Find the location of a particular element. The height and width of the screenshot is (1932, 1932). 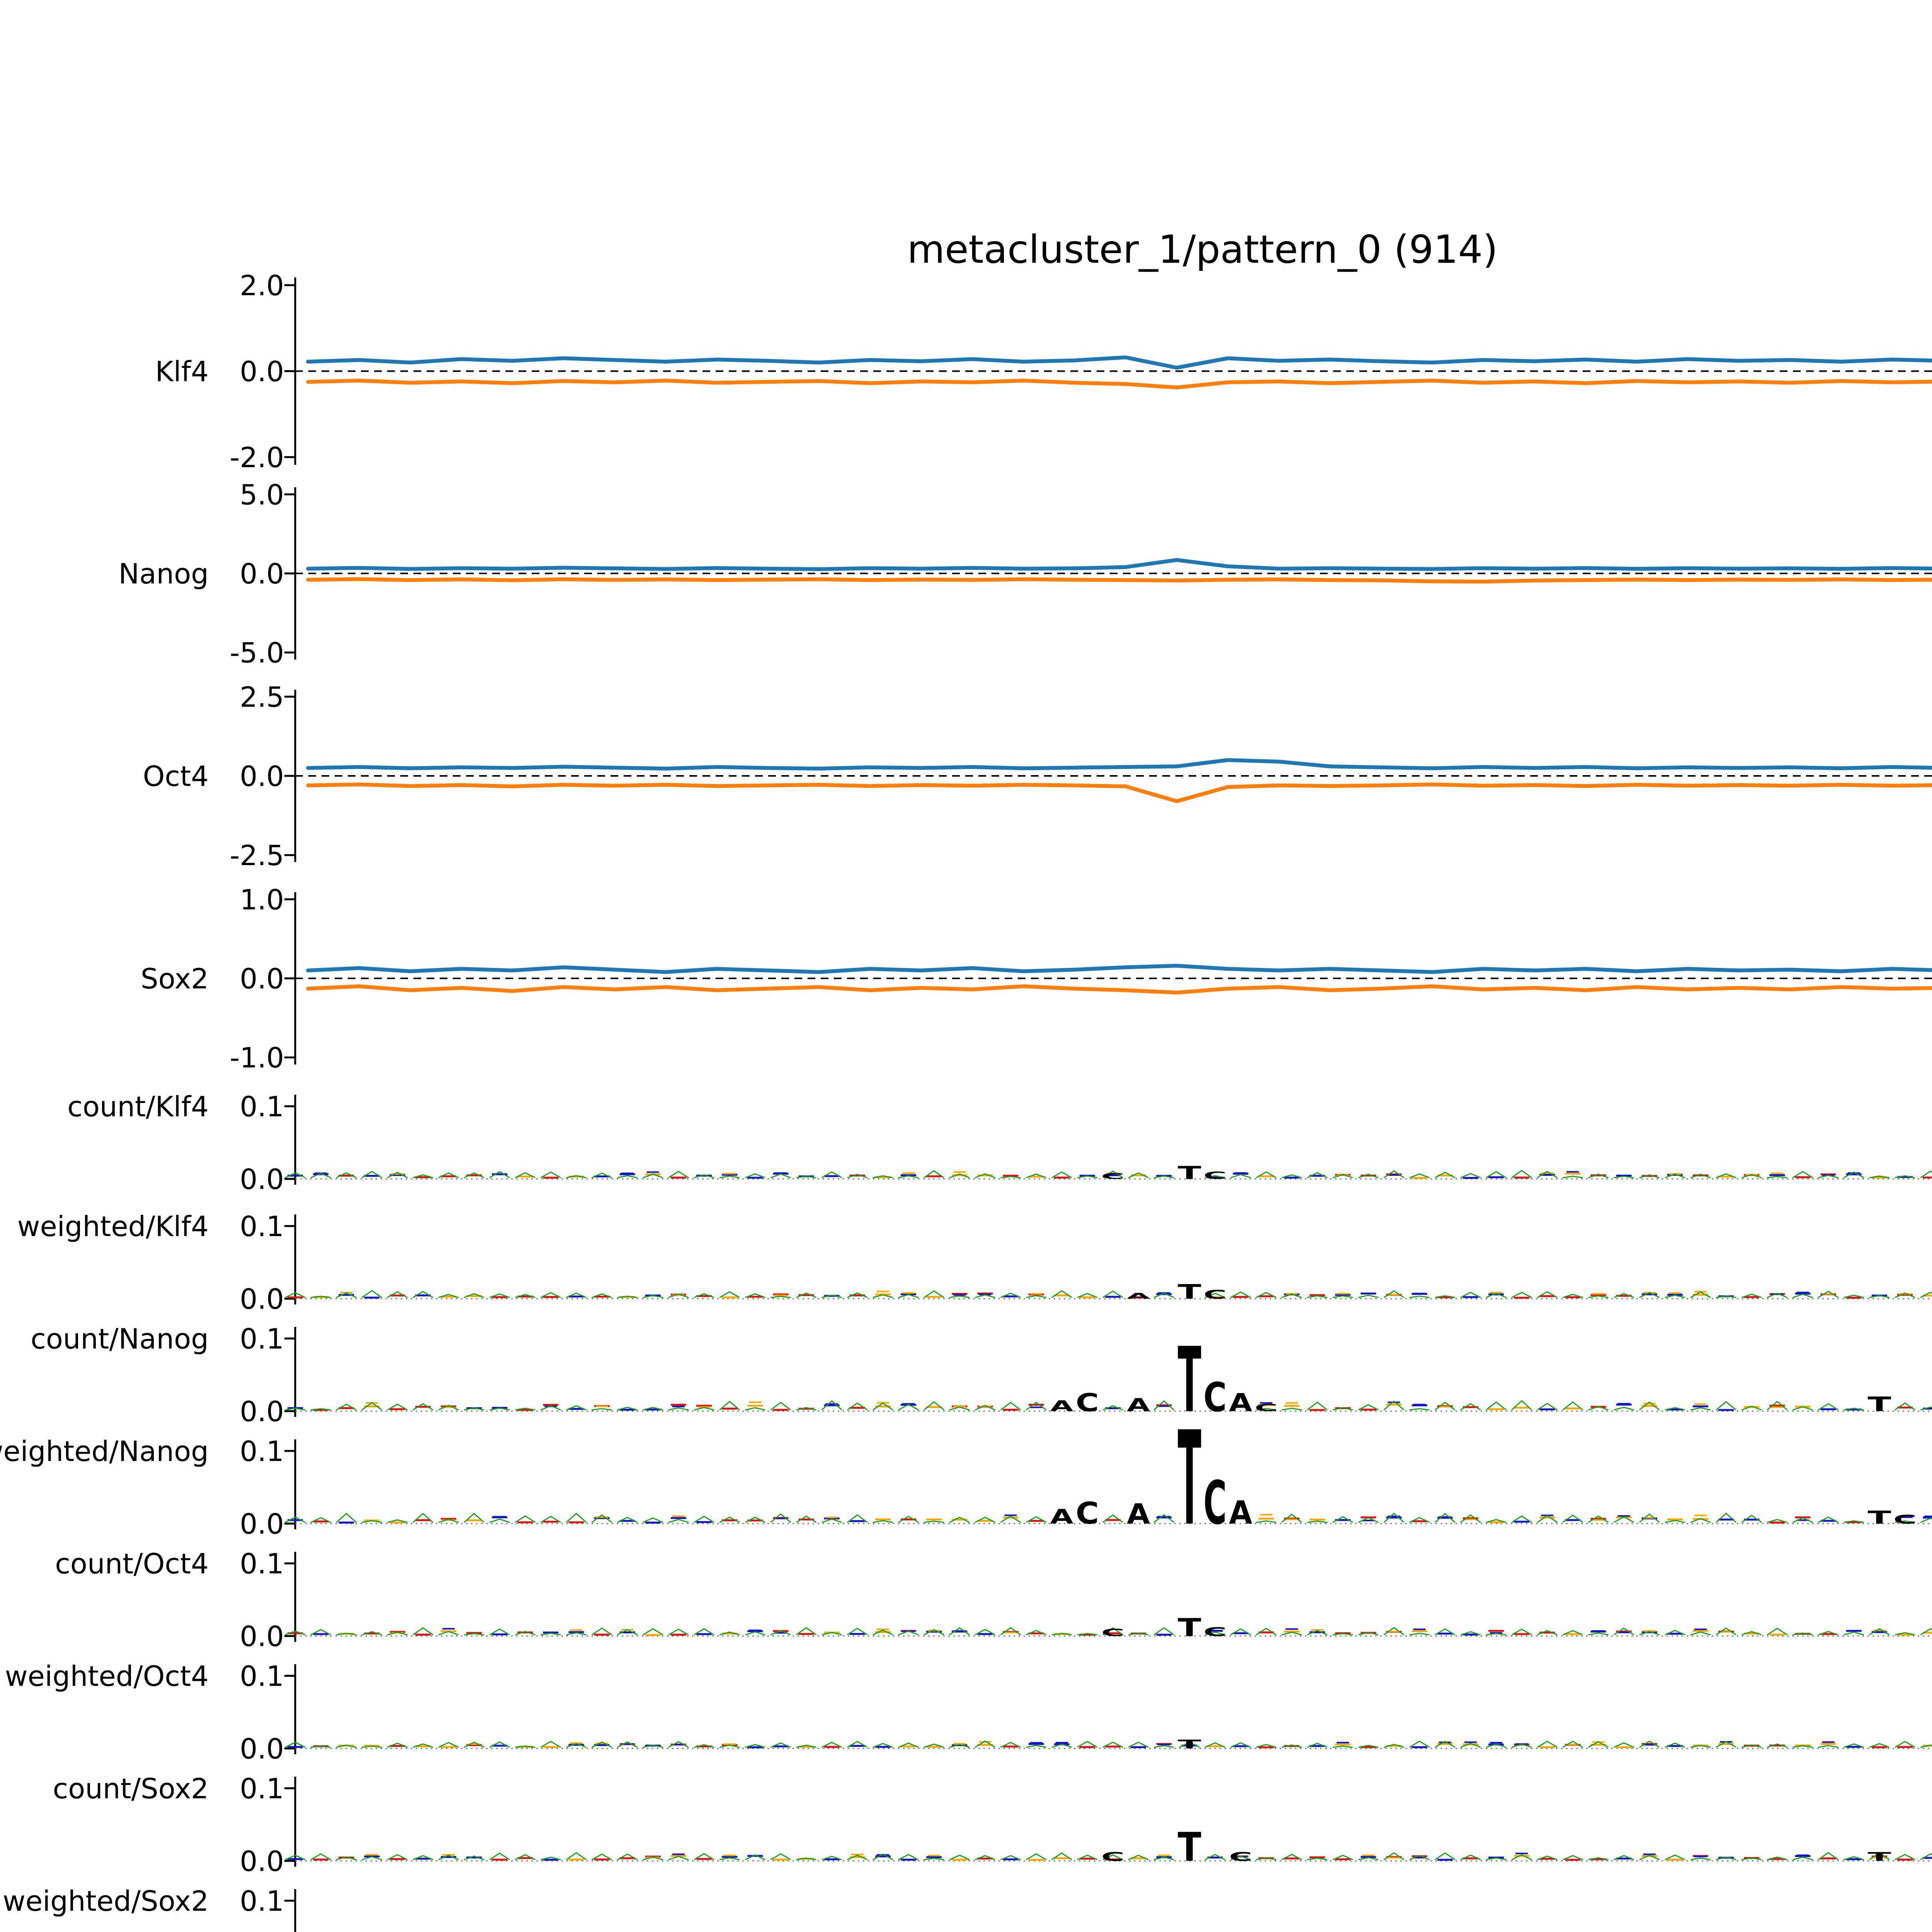

series-forward is located at coordinates (1119, 362).